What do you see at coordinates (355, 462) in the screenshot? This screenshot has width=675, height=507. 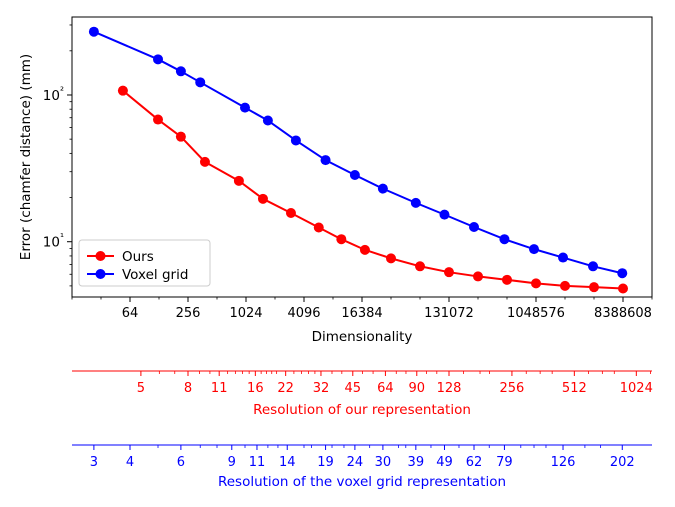 I see `resolution-tick-label: 24` at bounding box center [355, 462].